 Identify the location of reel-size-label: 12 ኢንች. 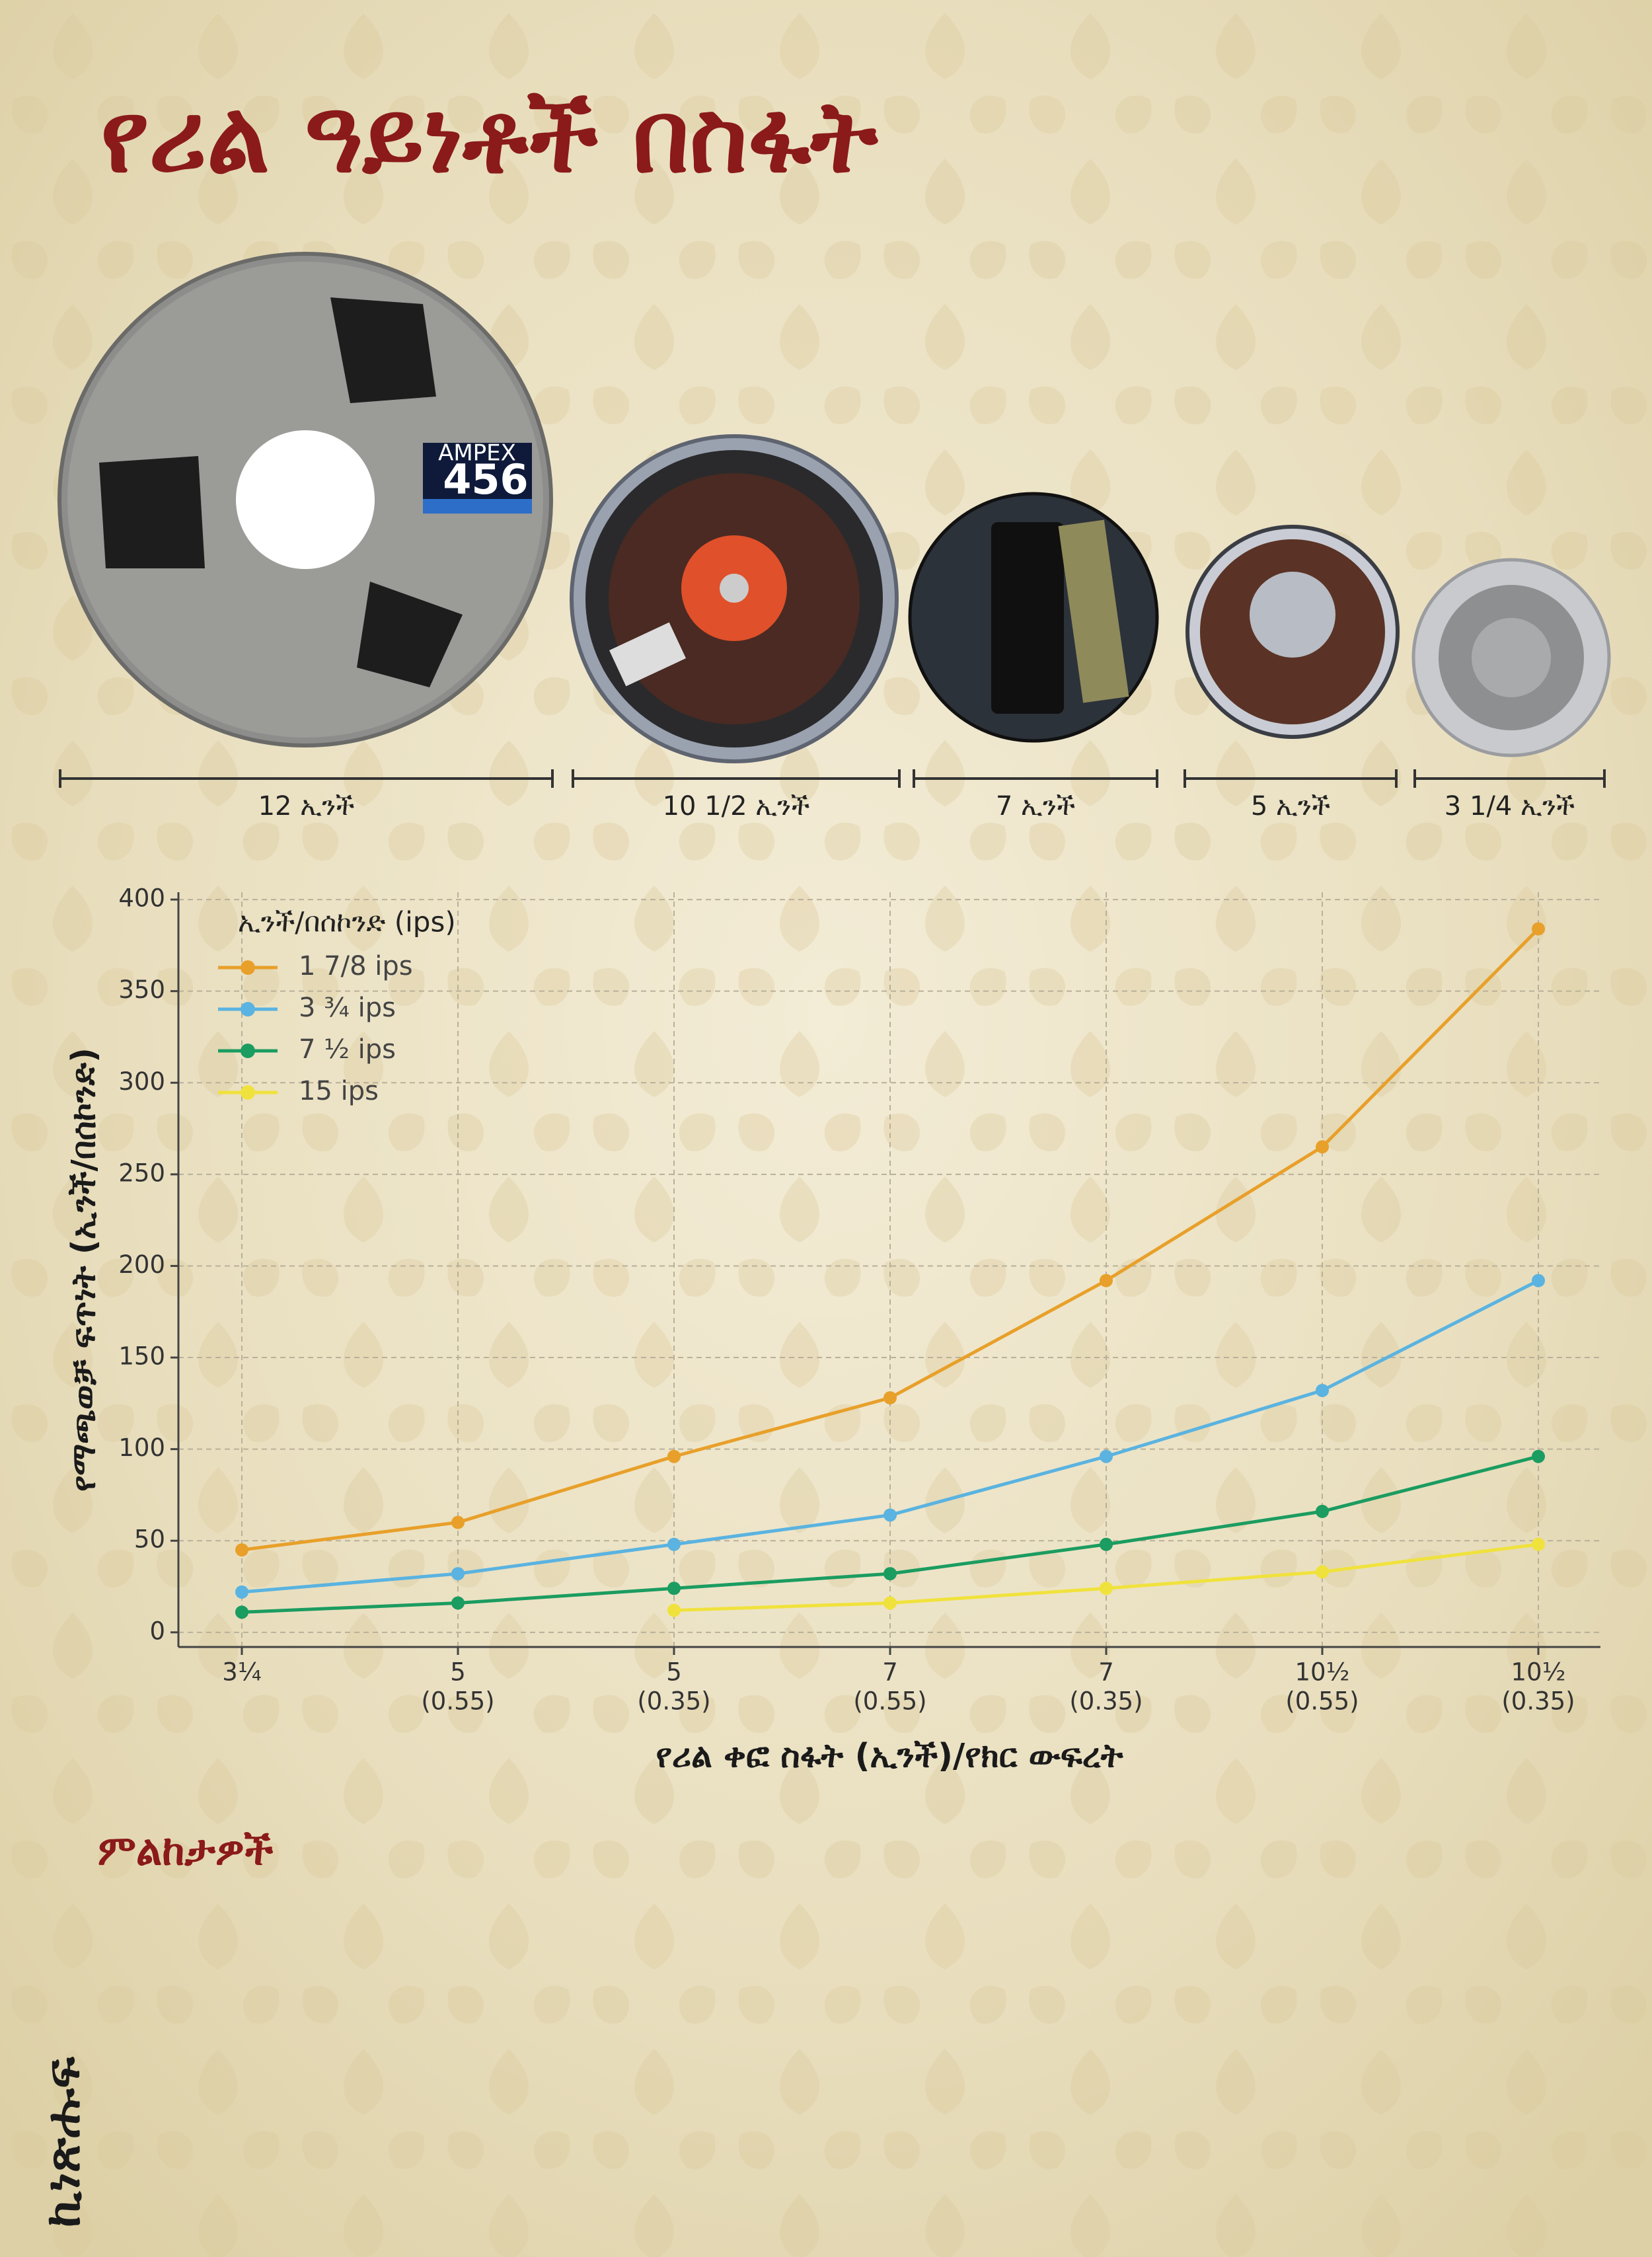
(307, 806).